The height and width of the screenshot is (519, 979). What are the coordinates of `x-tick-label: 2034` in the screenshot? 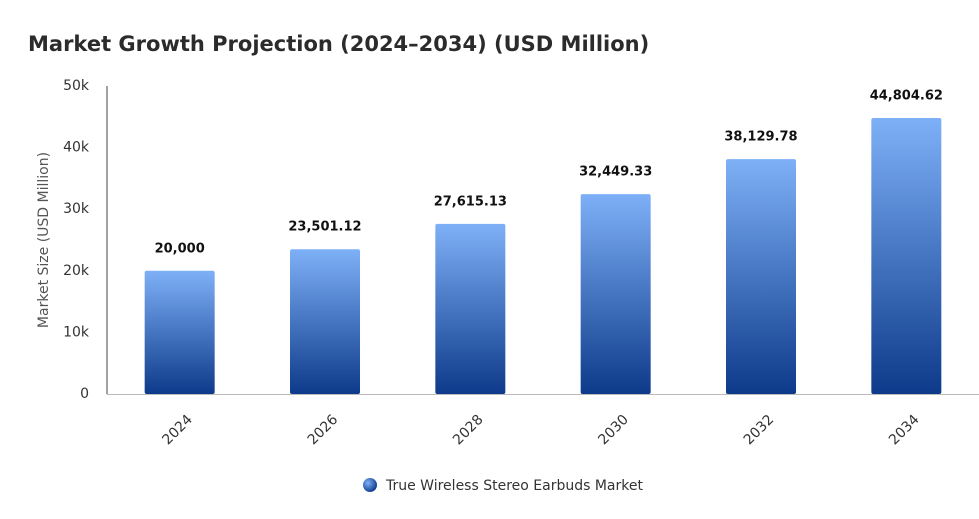 It's located at (904, 430).